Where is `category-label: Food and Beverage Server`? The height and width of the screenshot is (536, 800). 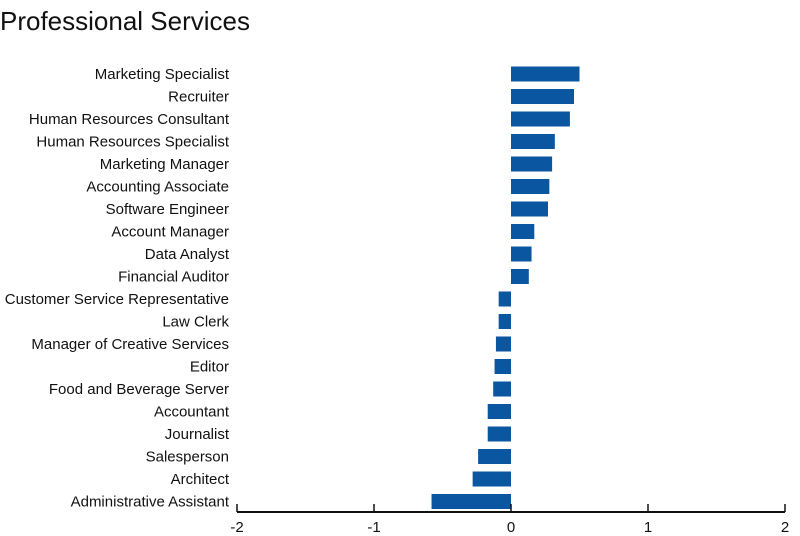
category-label: Food and Beverage Server is located at coordinates (139, 389).